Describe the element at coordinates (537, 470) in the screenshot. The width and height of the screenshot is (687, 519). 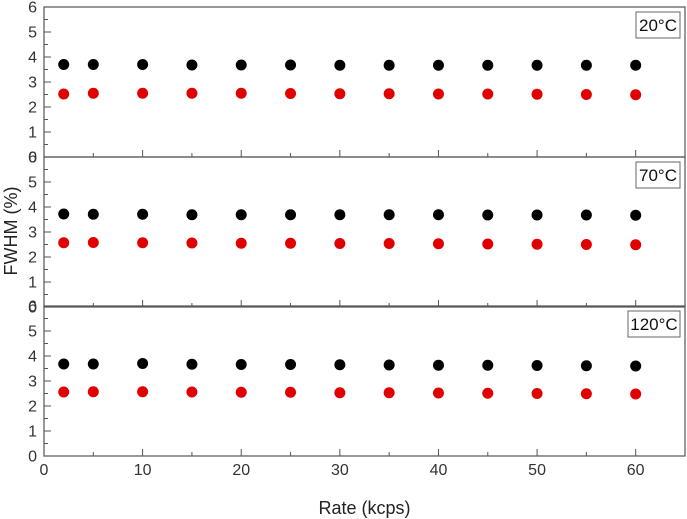
I see `x-tick-label: 50` at that location.